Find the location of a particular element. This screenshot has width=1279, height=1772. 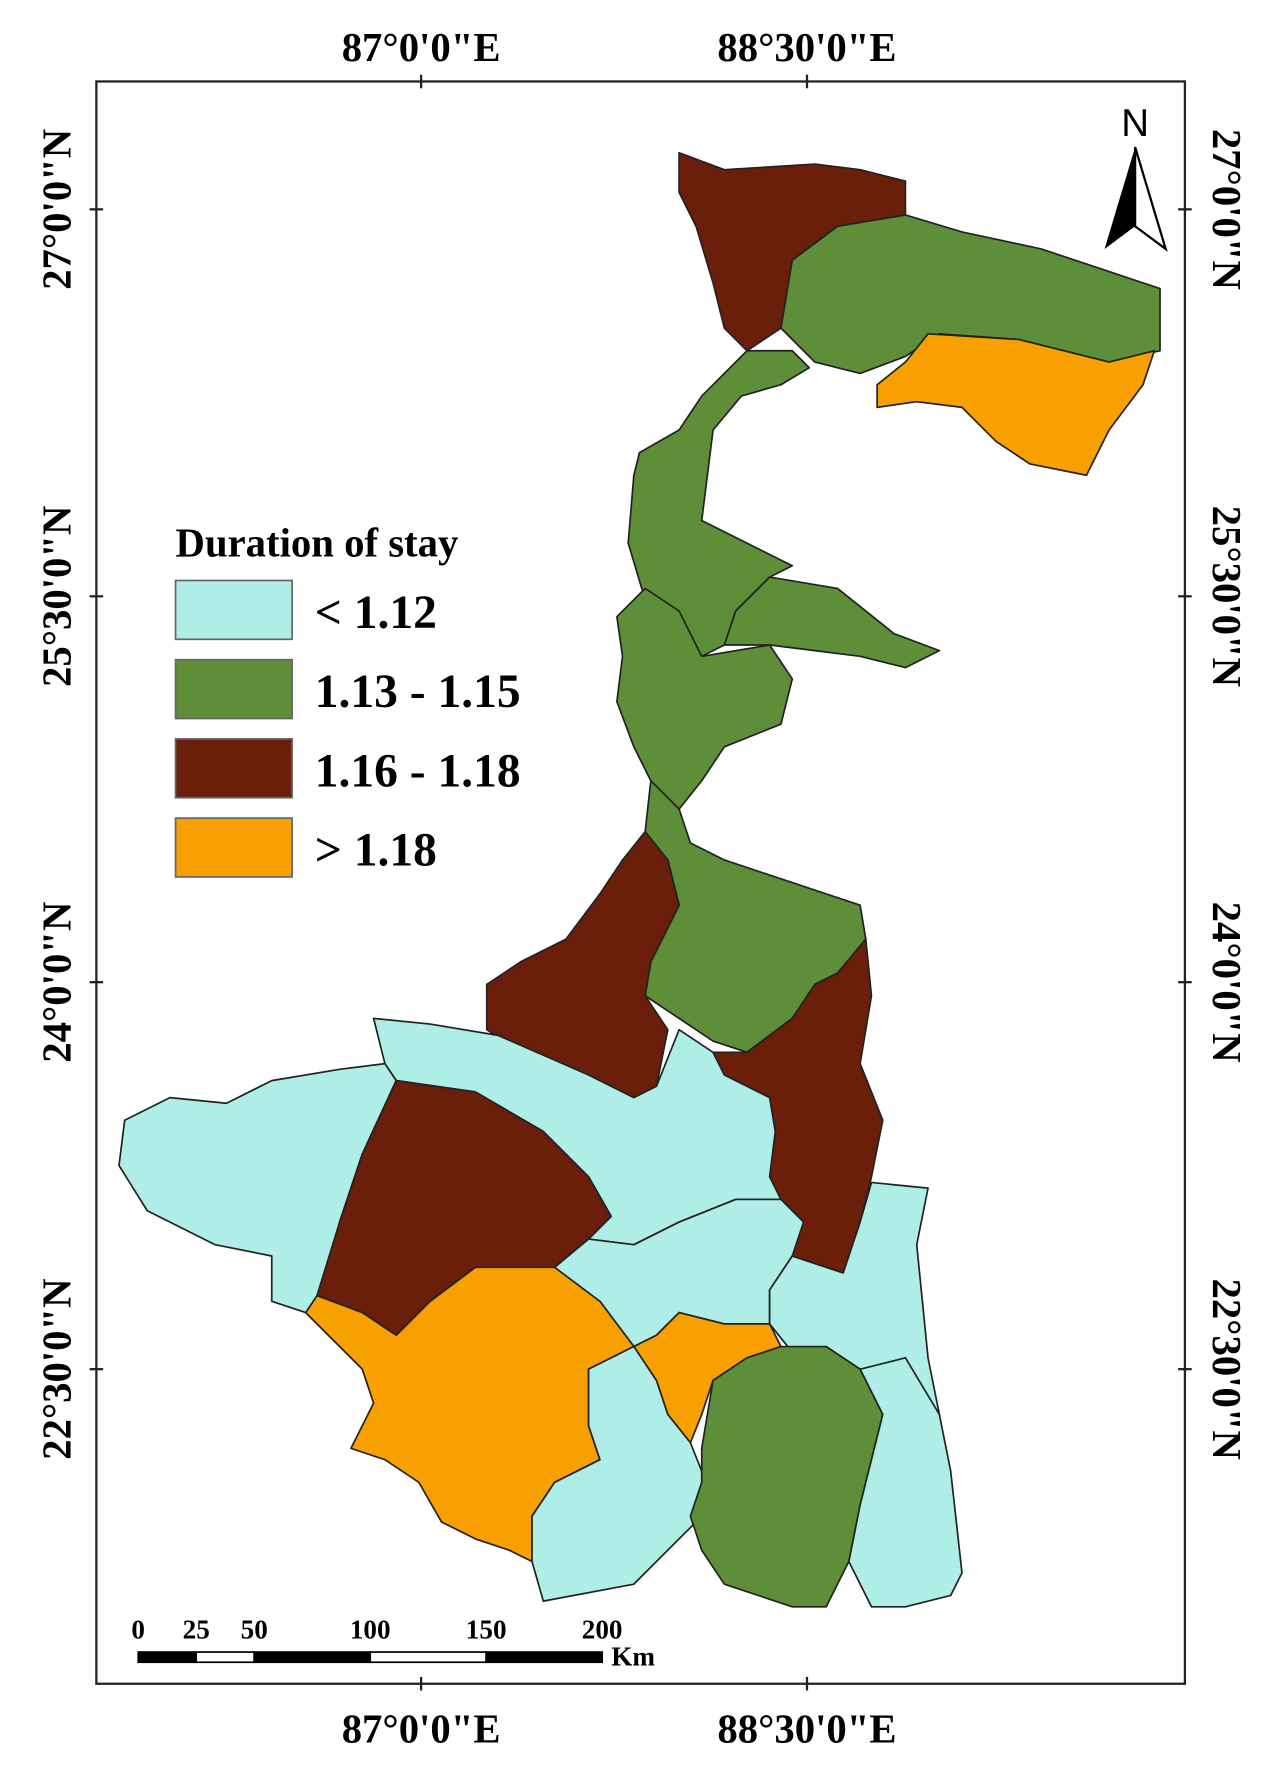

scale-label: 200 is located at coordinates (602, 1629).